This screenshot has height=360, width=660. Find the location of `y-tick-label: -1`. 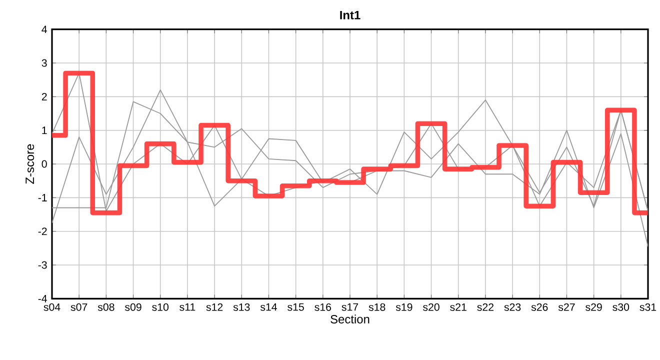

y-tick-label: -1 is located at coordinates (42, 198).